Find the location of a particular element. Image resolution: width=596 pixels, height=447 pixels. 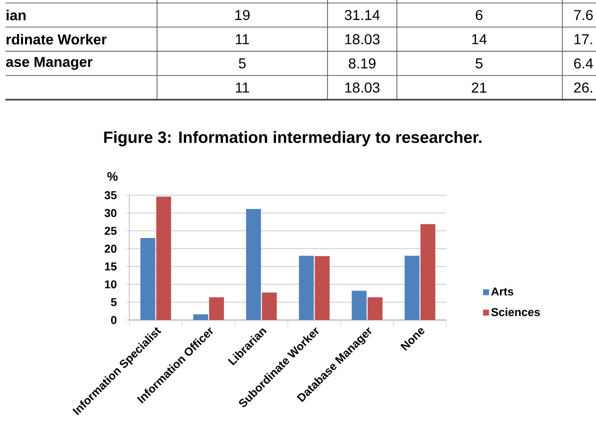

text: 6 is located at coordinates (479, 15).